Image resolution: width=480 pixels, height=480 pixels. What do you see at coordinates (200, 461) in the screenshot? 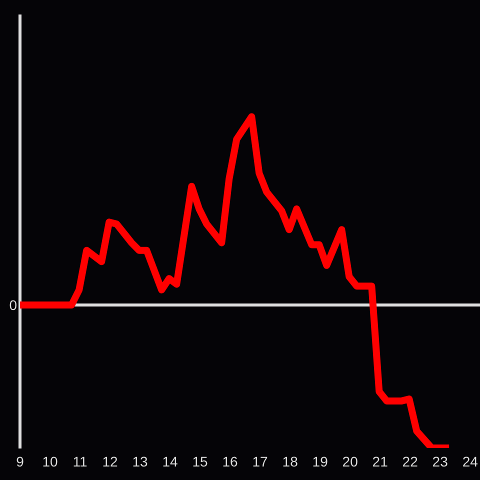
I see `x-tick-label: 15` at bounding box center [200, 461].